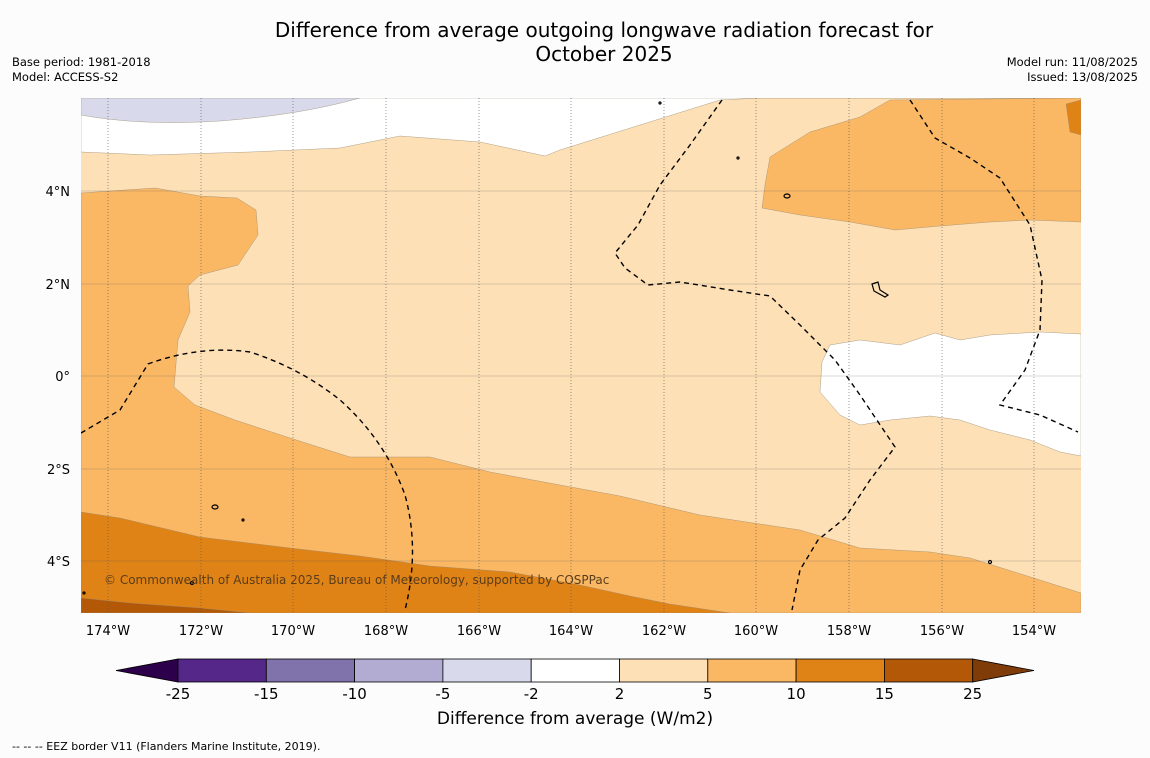  What do you see at coordinates (354, 694) in the screenshot?
I see `colorbar-tick-label: -10` at bounding box center [354, 694].